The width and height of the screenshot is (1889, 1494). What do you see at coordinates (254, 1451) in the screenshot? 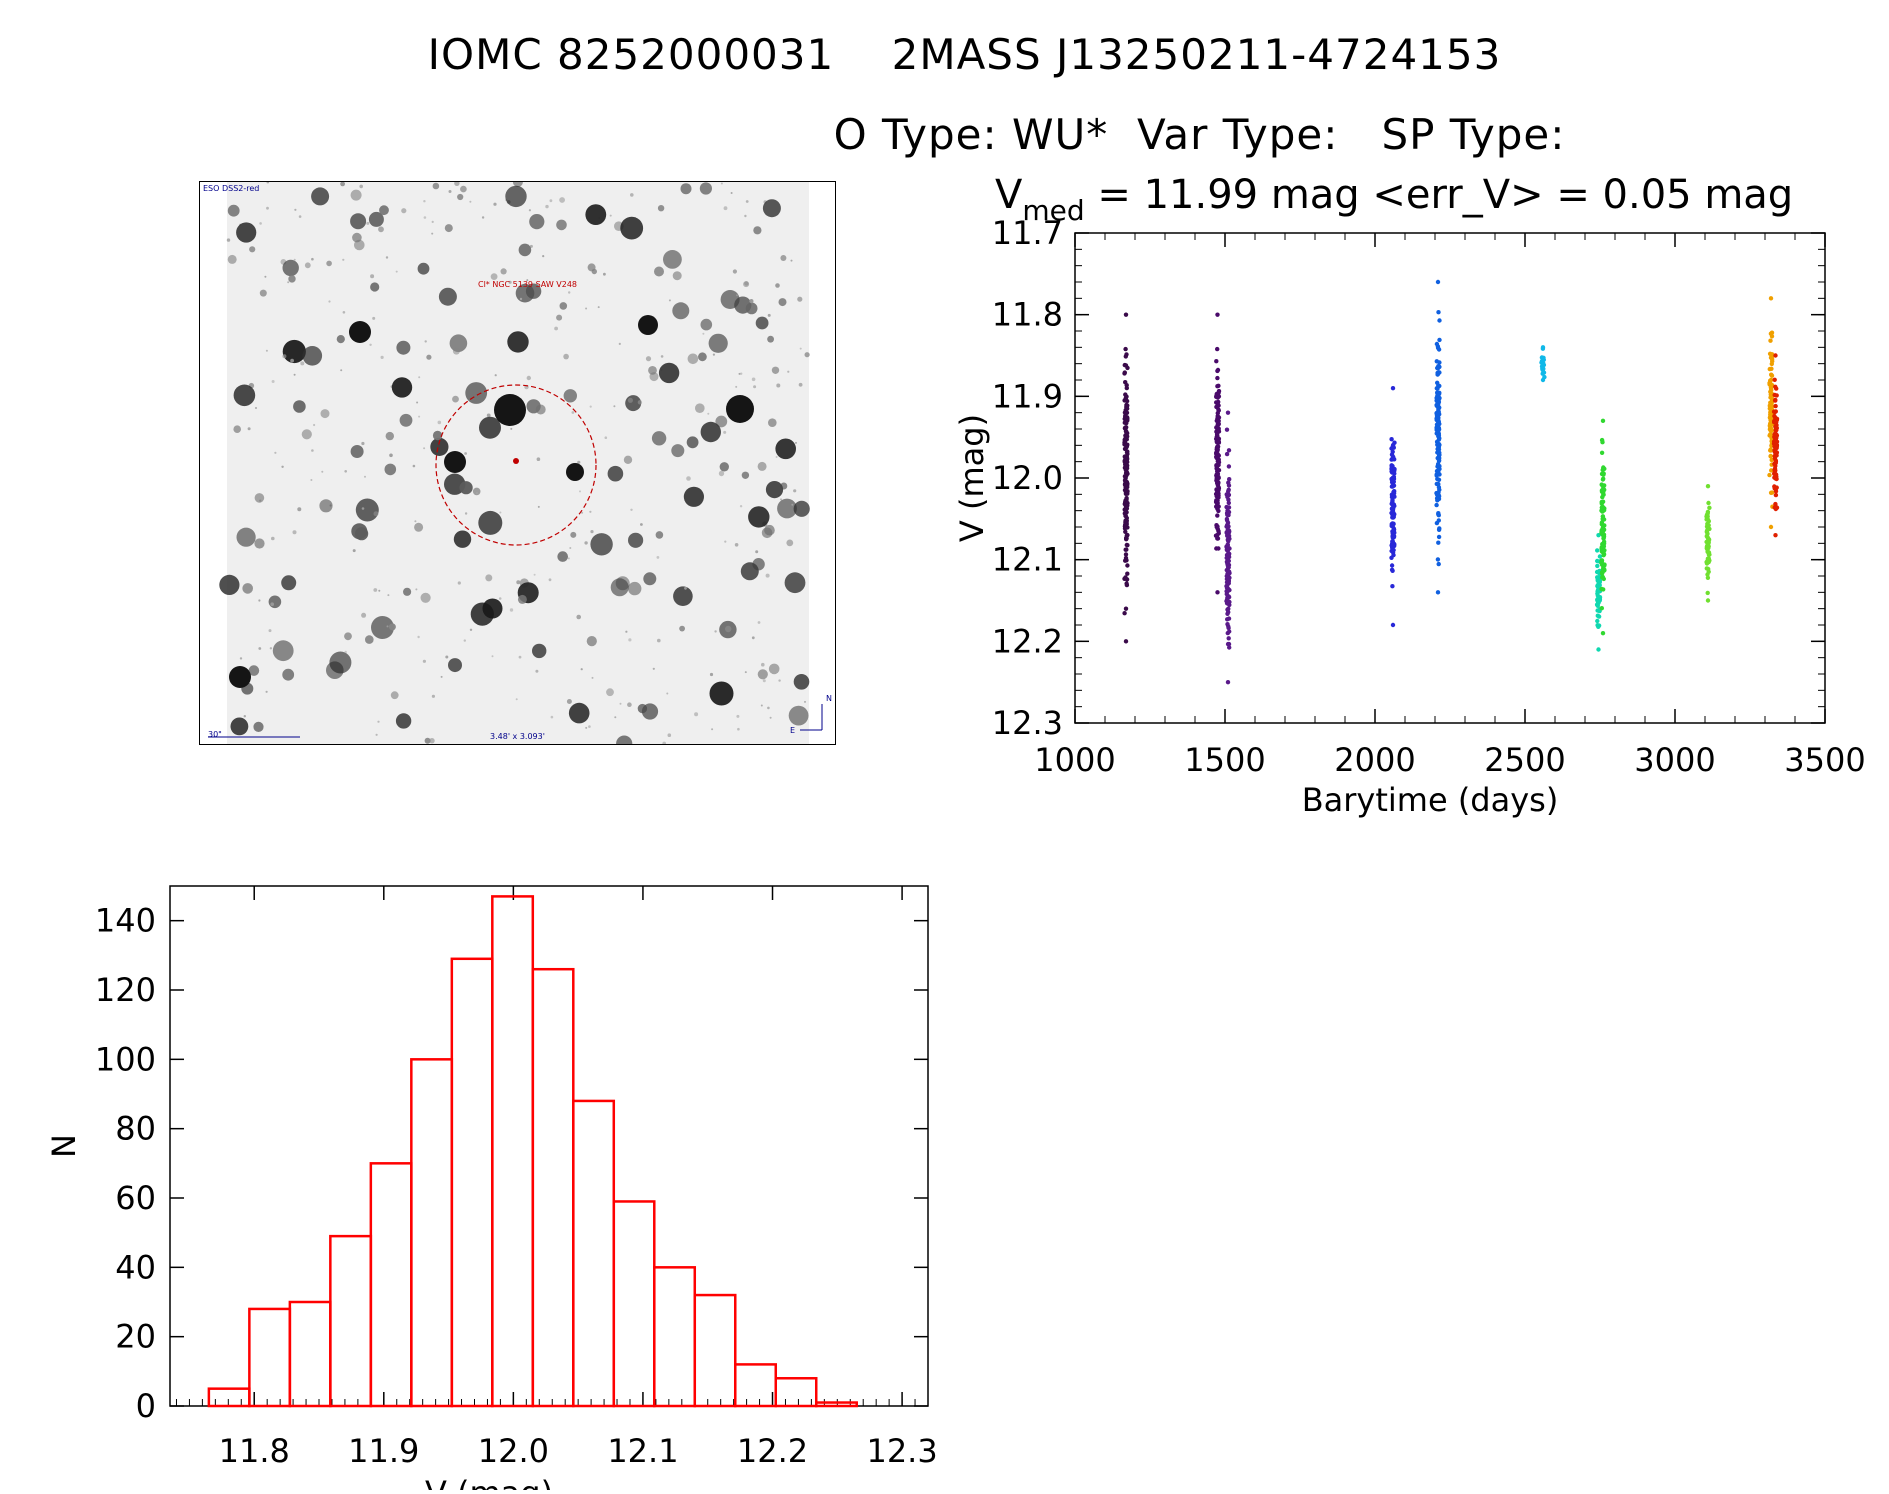
I see `x-tick-label: 11.8` at bounding box center [254, 1451].